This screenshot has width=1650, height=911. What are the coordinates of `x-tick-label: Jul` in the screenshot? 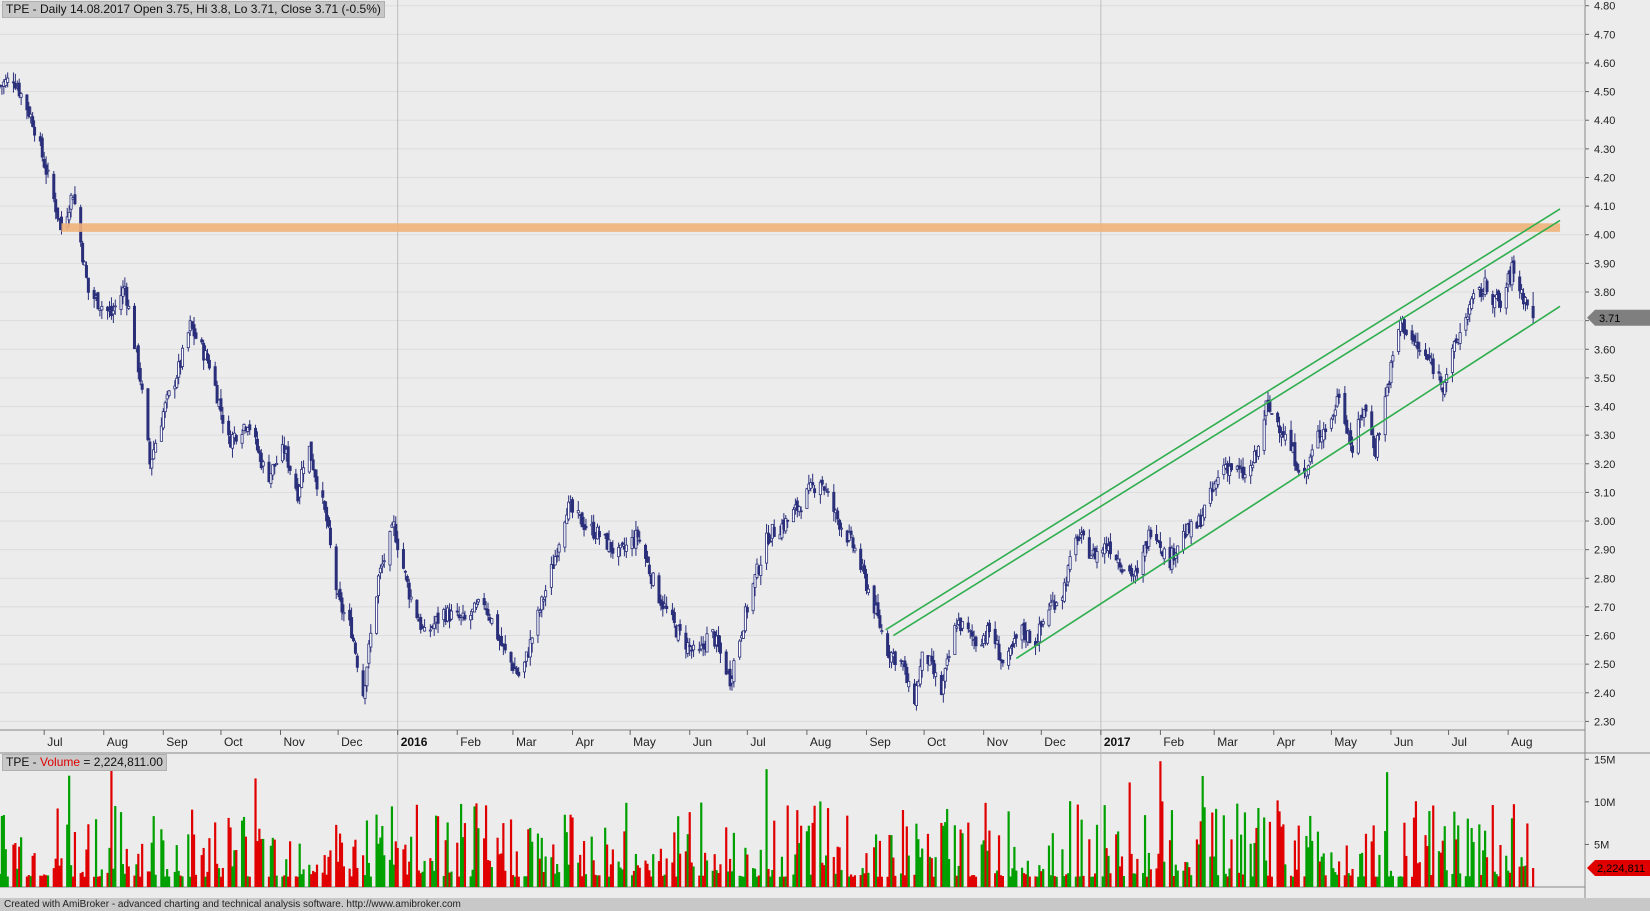 It's located at (757, 742).